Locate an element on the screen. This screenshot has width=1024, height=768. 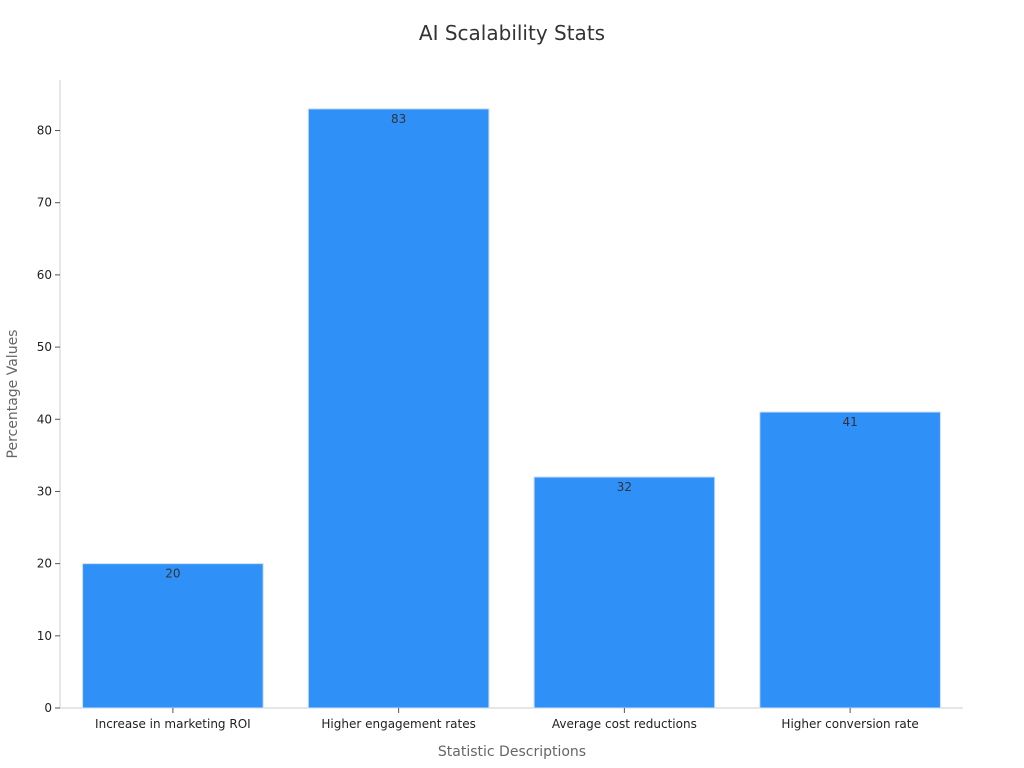
bar-value-label: 41 is located at coordinates (849, 422).